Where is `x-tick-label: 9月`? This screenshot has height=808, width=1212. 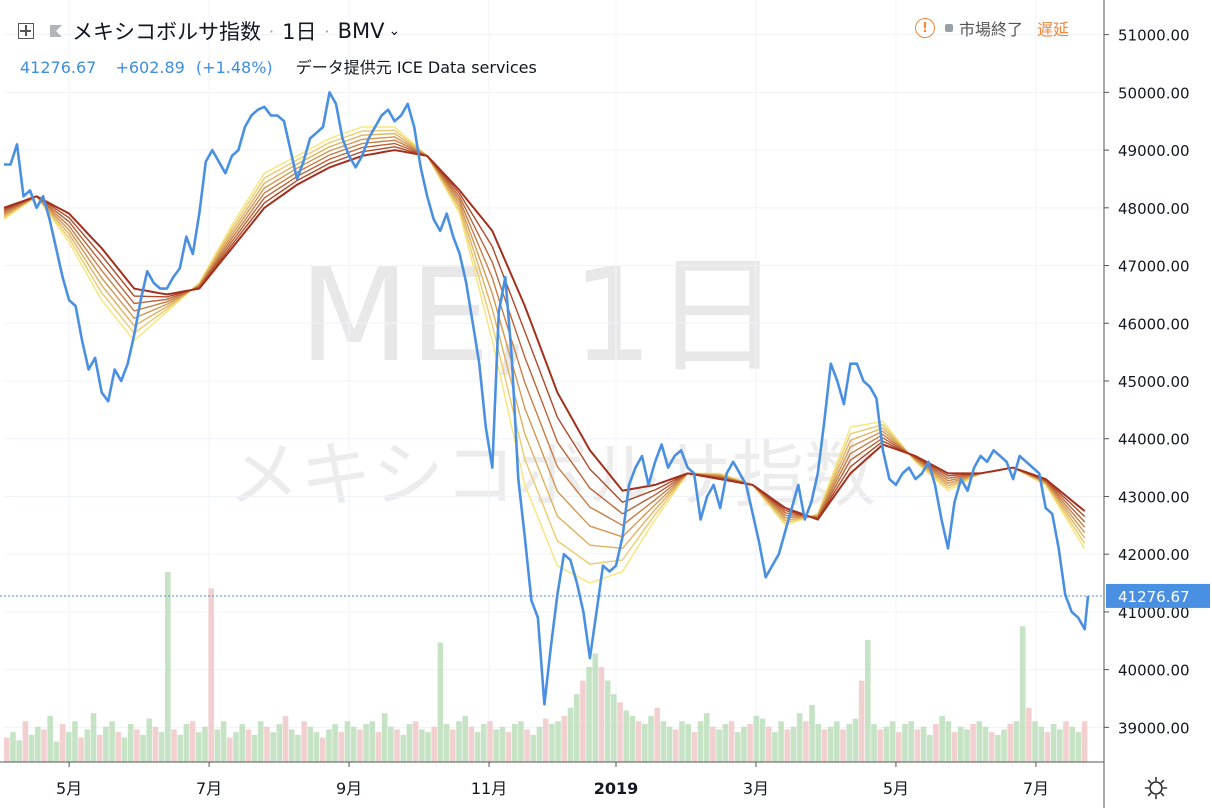
x-tick-label: 9月 is located at coordinates (349, 788).